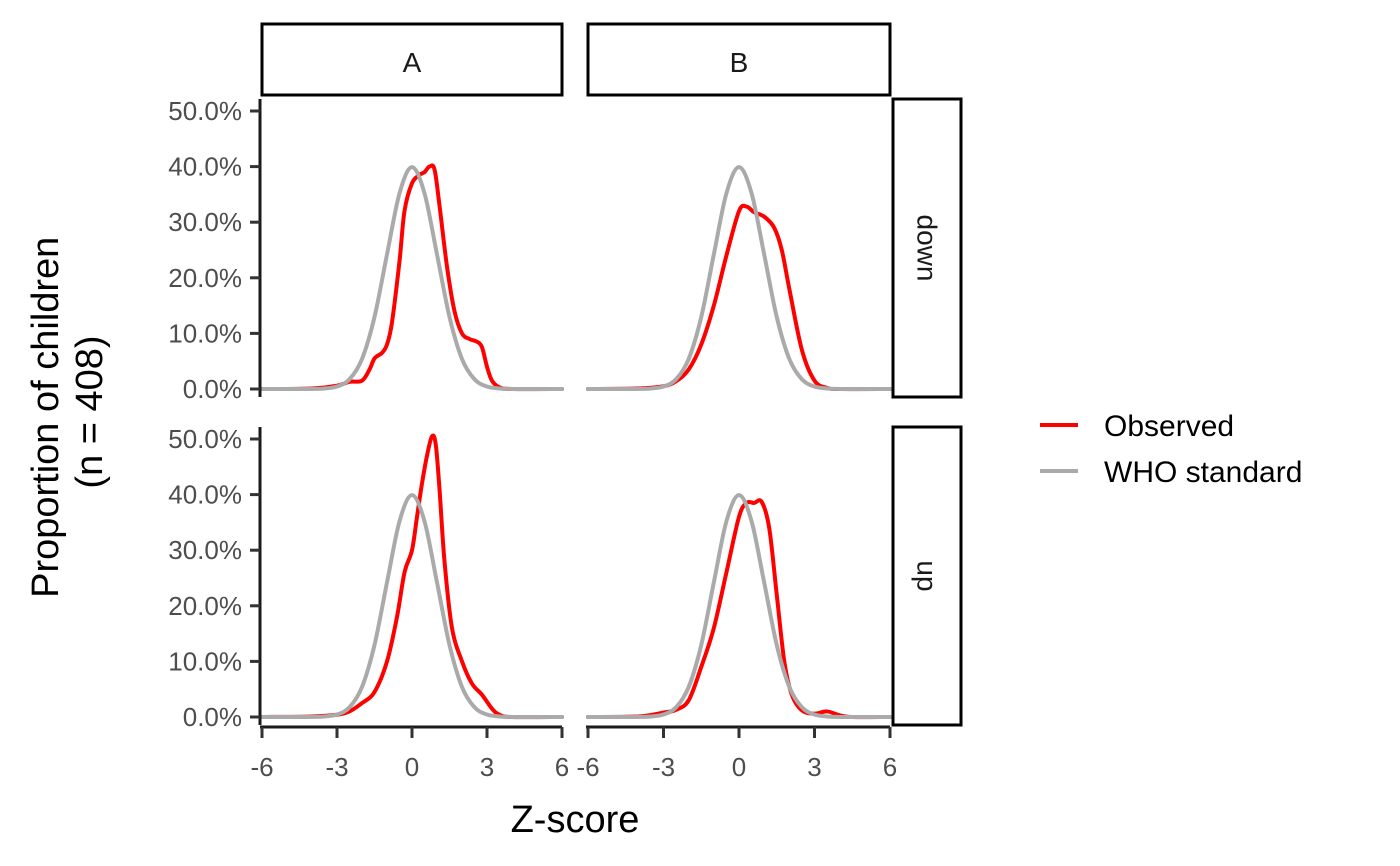 The width and height of the screenshot is (1400, 866). What do you see at coordinates (739, 767) in the screenshot?
I see `x-tick-label-b: 0` at bounding box center [739, 767].